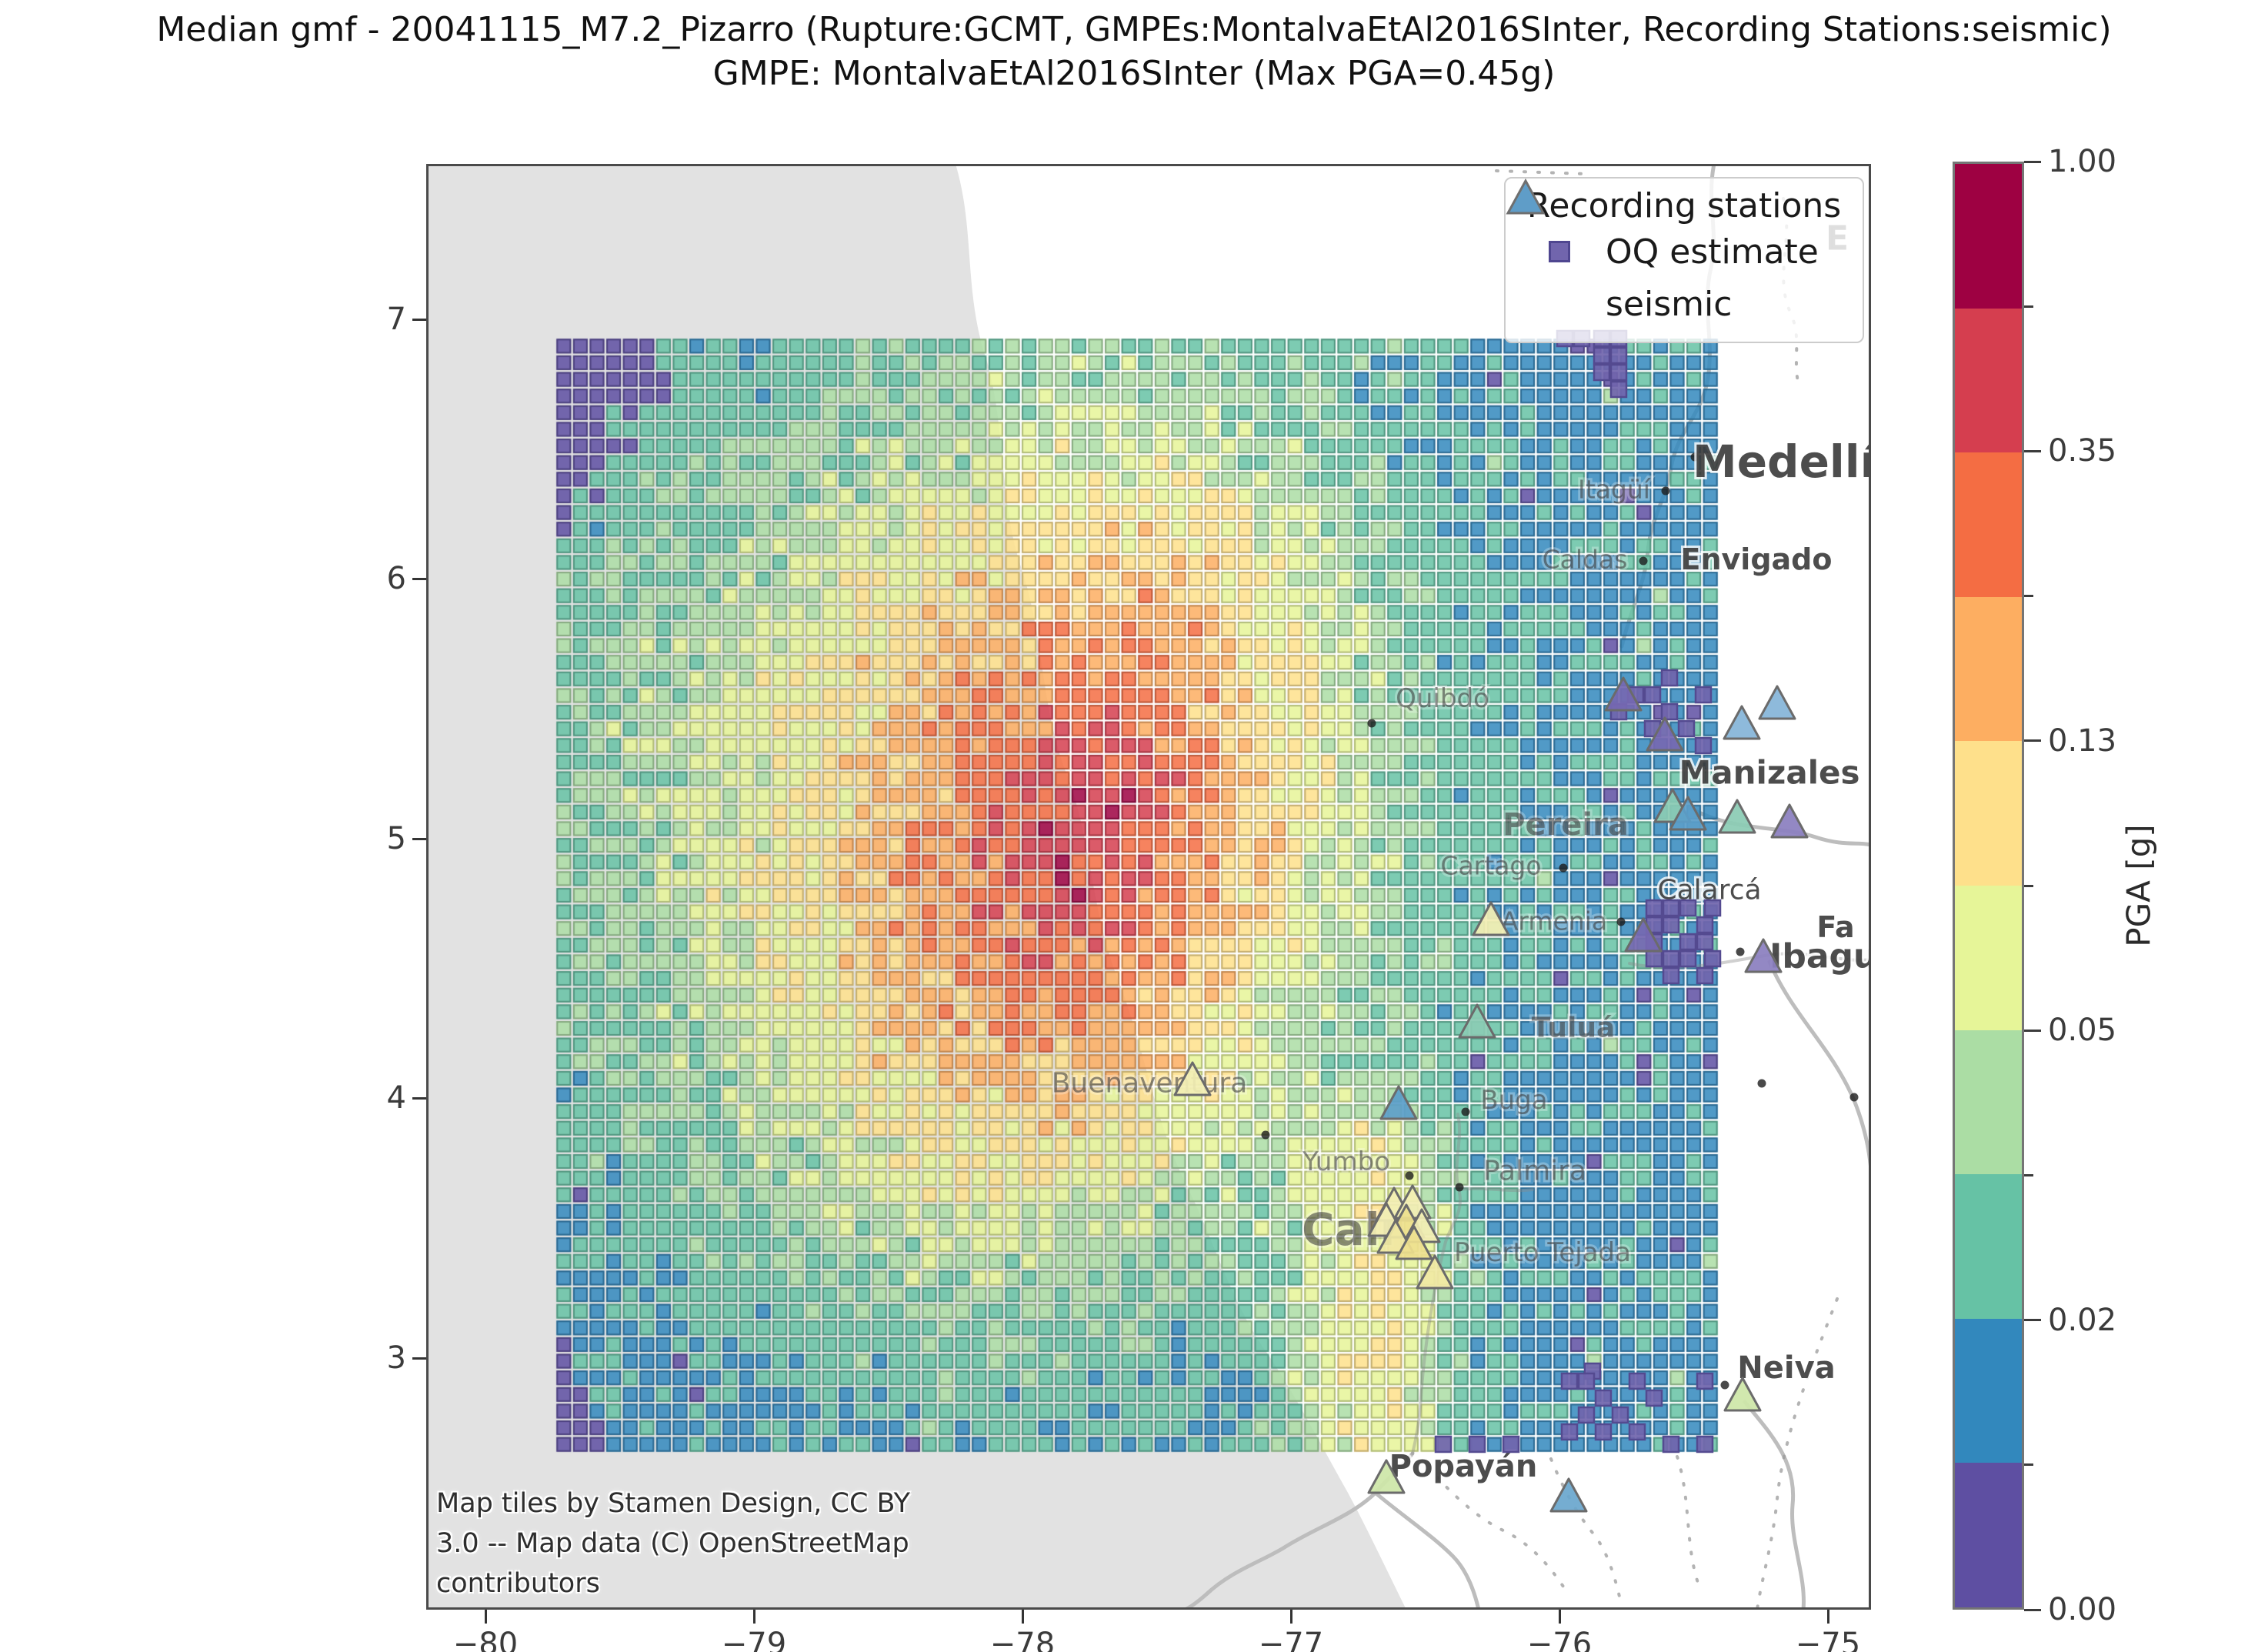 The image size is (2268, 1652). What do you see at coordinates (486, 1639) in the screenshot?
I see `x-axis-tick-label: −80` at bounding box center [486, 1639].